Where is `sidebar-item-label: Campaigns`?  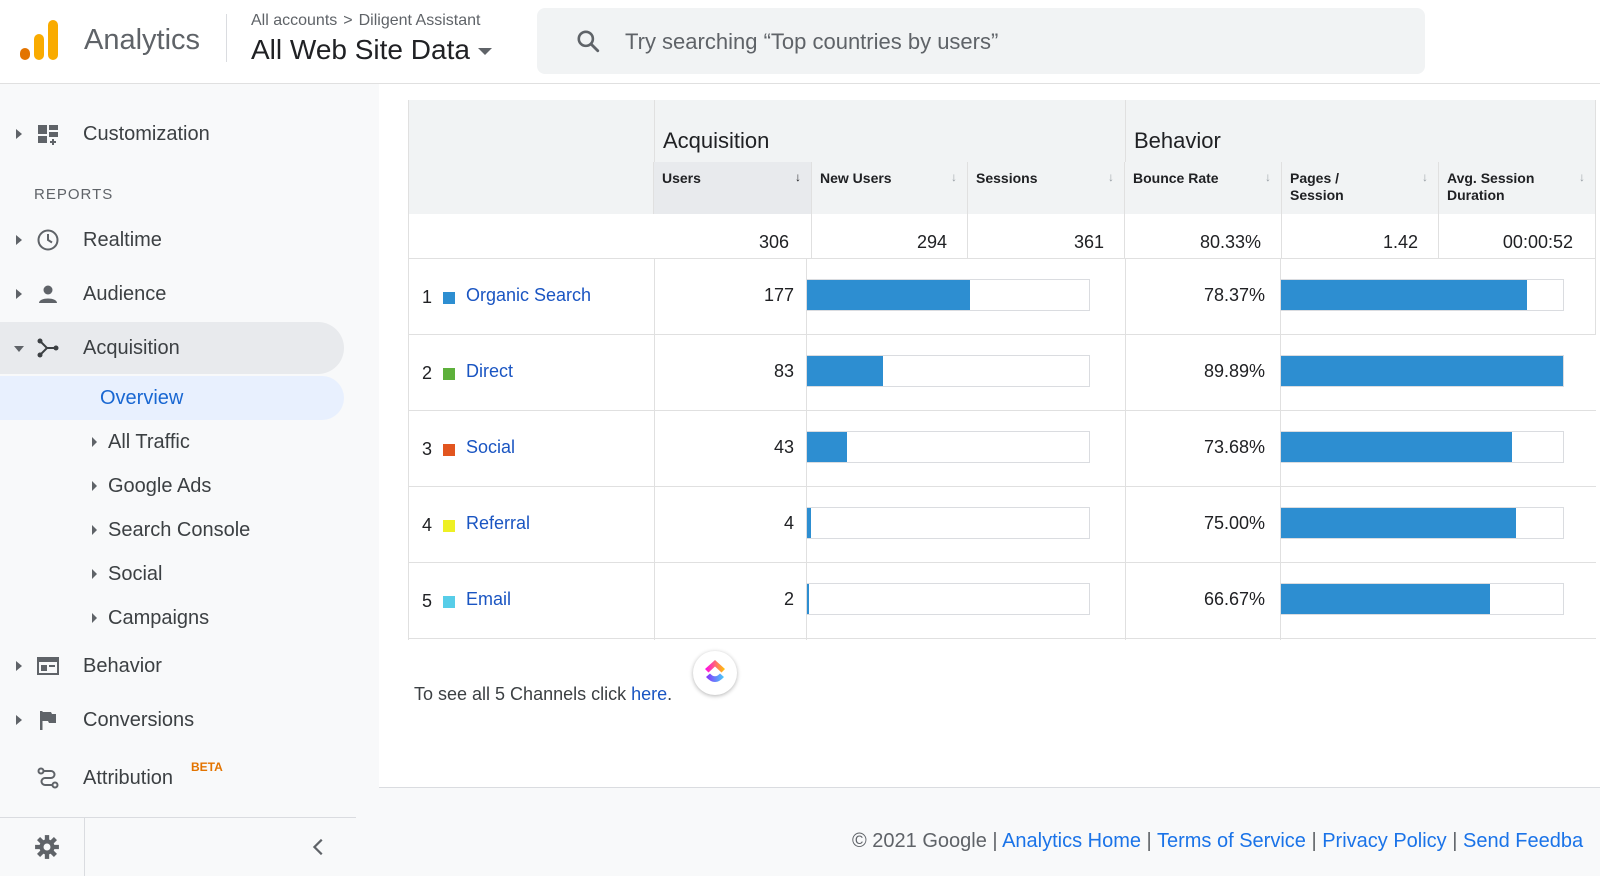
sidebar-item-label: Campaigns is located at coordinates (159, 618).